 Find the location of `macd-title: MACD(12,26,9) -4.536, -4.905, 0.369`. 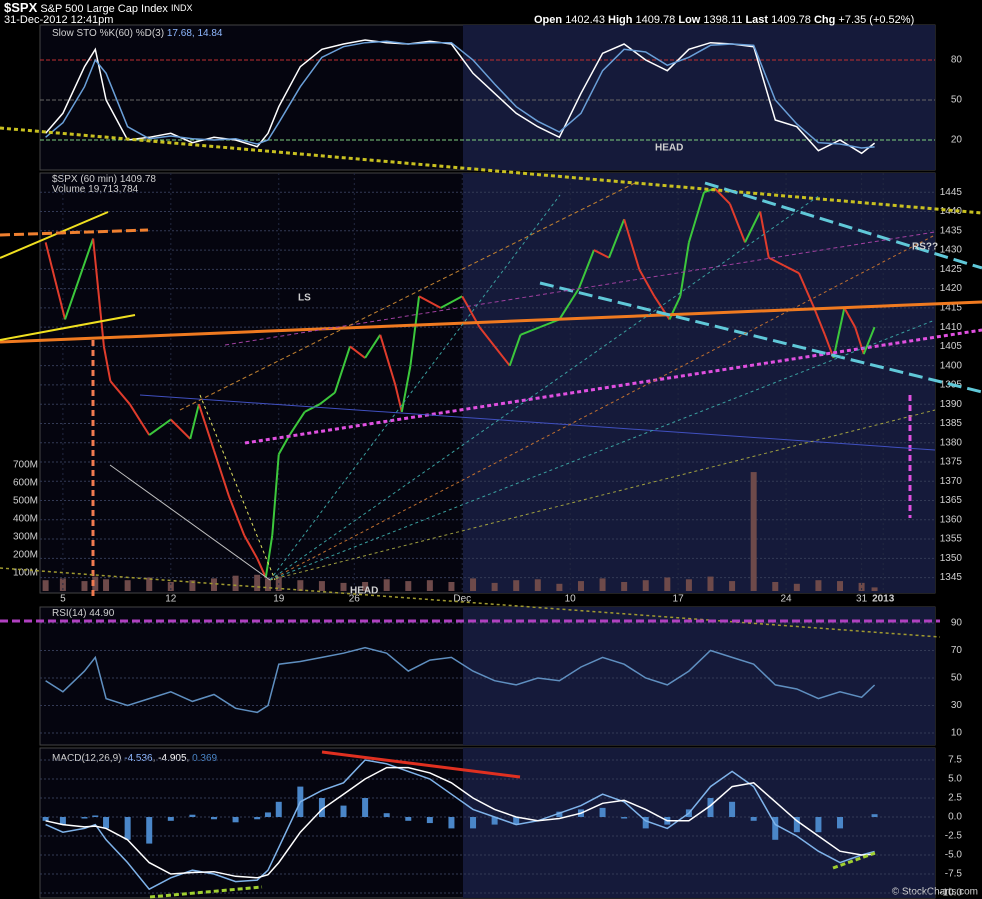

macd-title: MACD(12,26,9) -4.536, -4.905, 0.369 is located at coordinates (135, 758).